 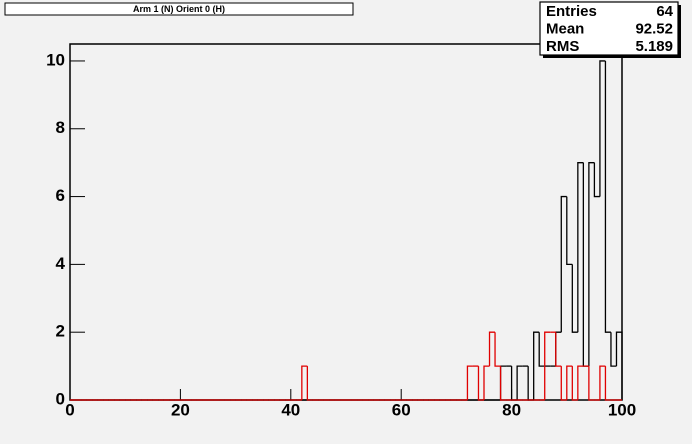 What do you see at coordinates (61, 263) in the screenshot?
I see `y-tick-label: 4` at bounding box center [61, 263].